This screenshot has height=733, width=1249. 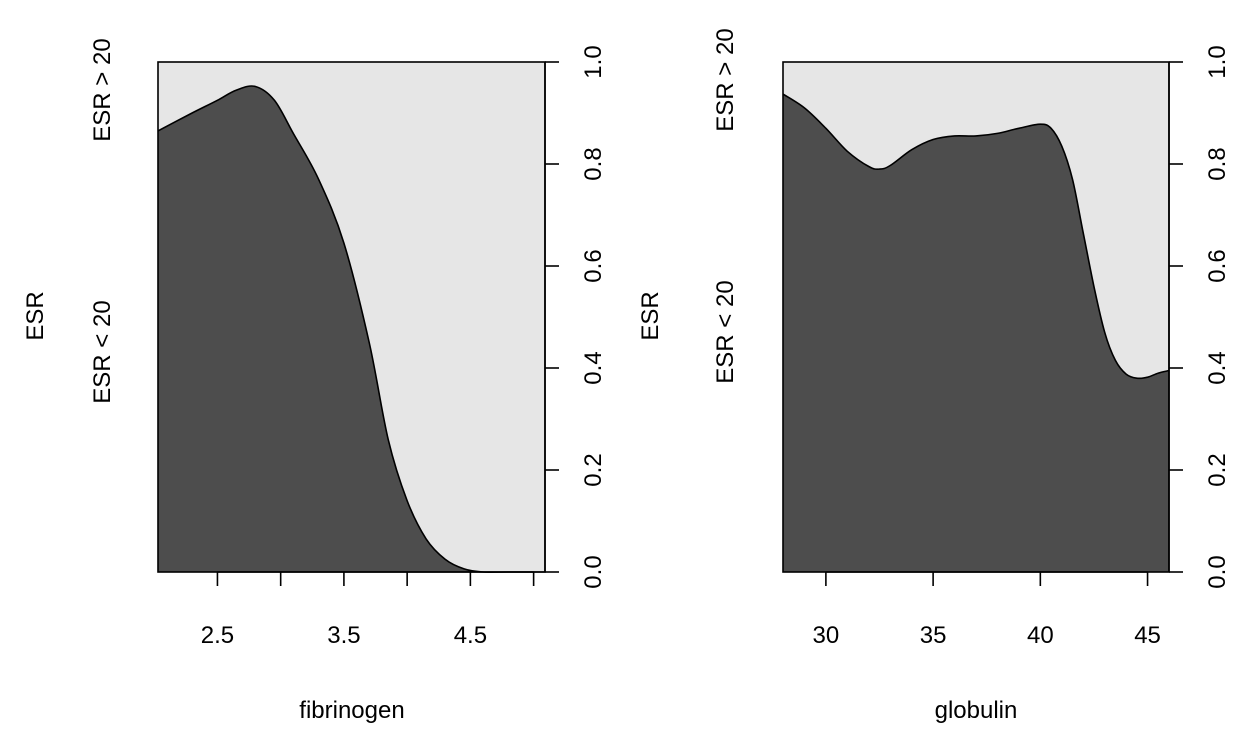 What do you see at coordinates (1217, 163) in the screenshot?
I see `globulin-y-tick-label: 0.8` at bounding box center [1217, 163].